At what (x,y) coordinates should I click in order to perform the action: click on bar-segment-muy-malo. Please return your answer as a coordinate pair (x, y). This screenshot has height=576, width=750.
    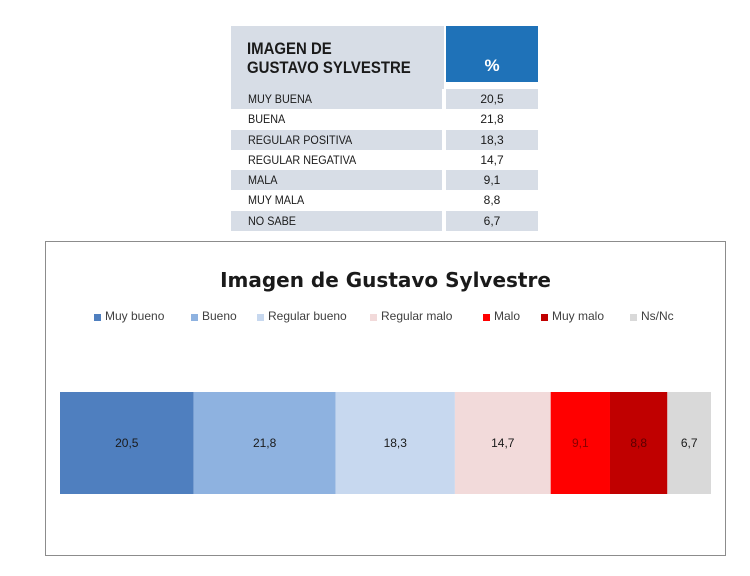
    Looking at the image, I should click on (638, 443).